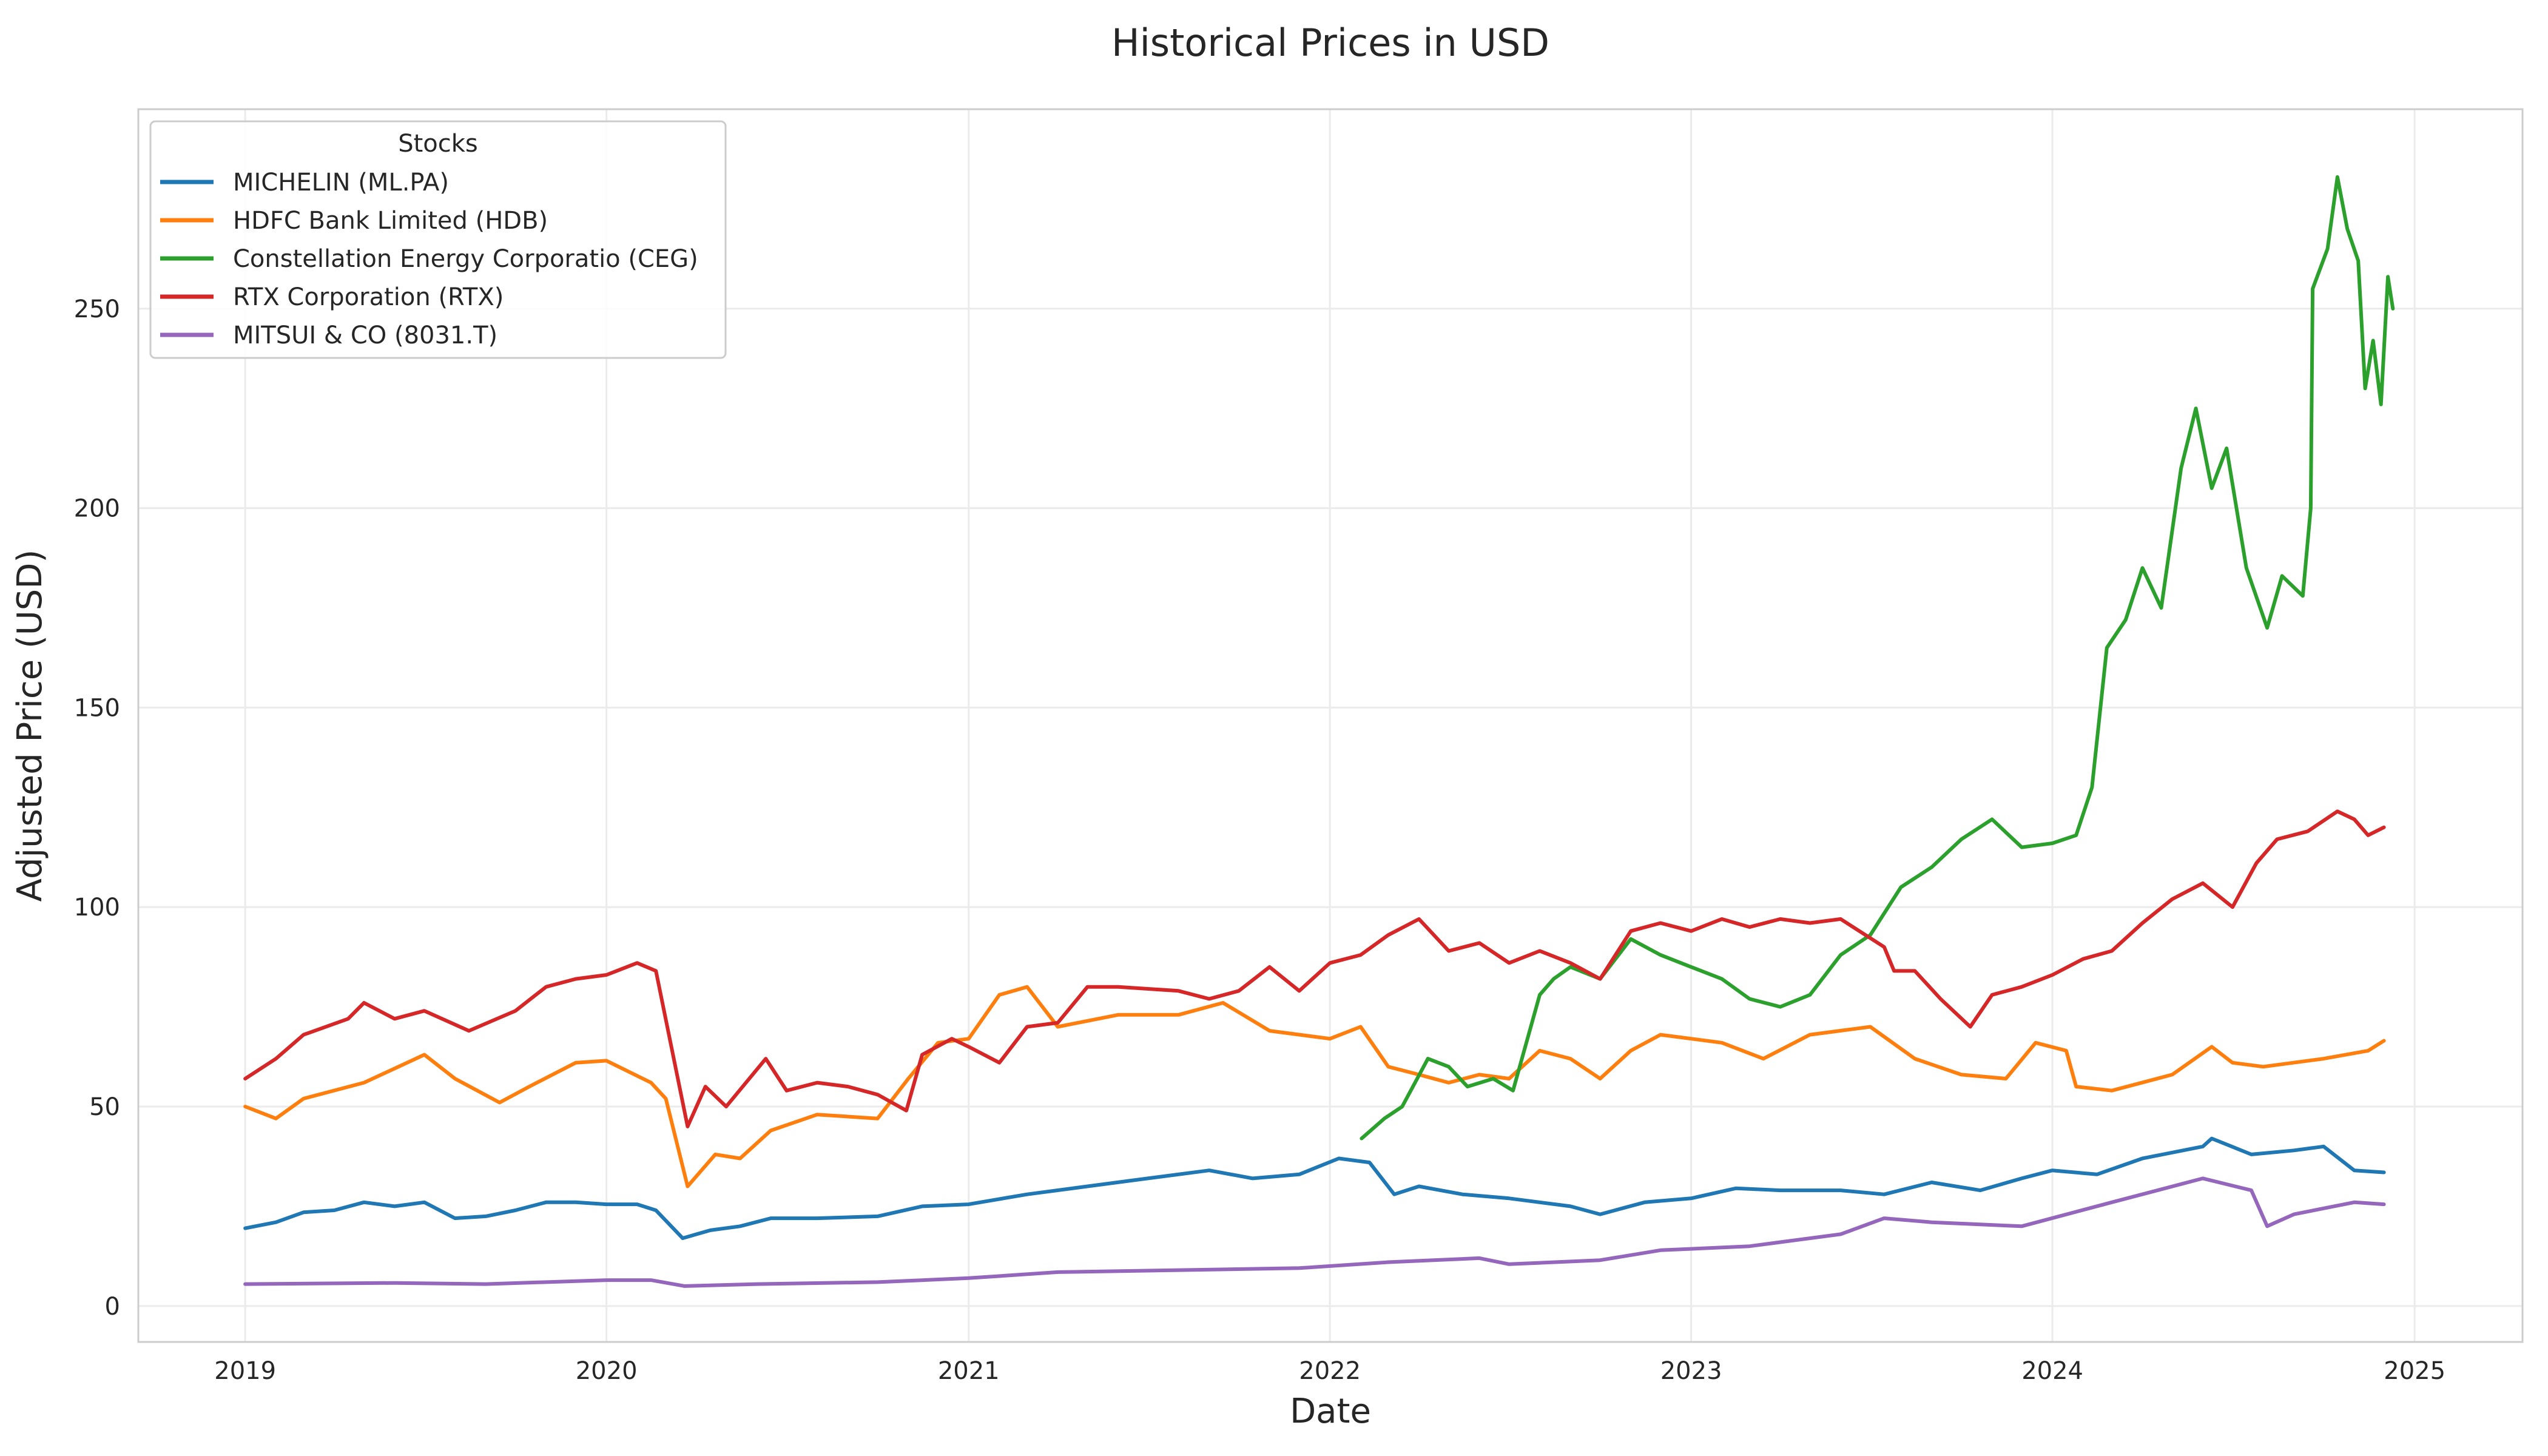 This screenshot has width=2548, height=1456. What do you see at coordinates (2052, 1371) in the screenshot?
I see `x-tick-label: 2024` at bounding box center [2052, 1371].